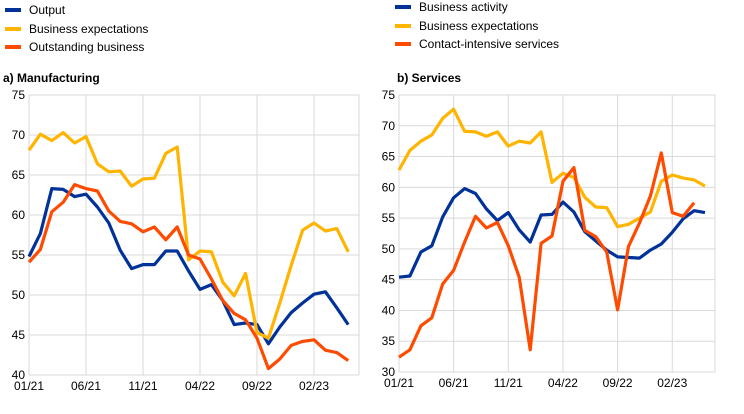 This screenshot has width=744, height=414. I want to click on legend-item-business-activity: Business activity, so click(477, 8).